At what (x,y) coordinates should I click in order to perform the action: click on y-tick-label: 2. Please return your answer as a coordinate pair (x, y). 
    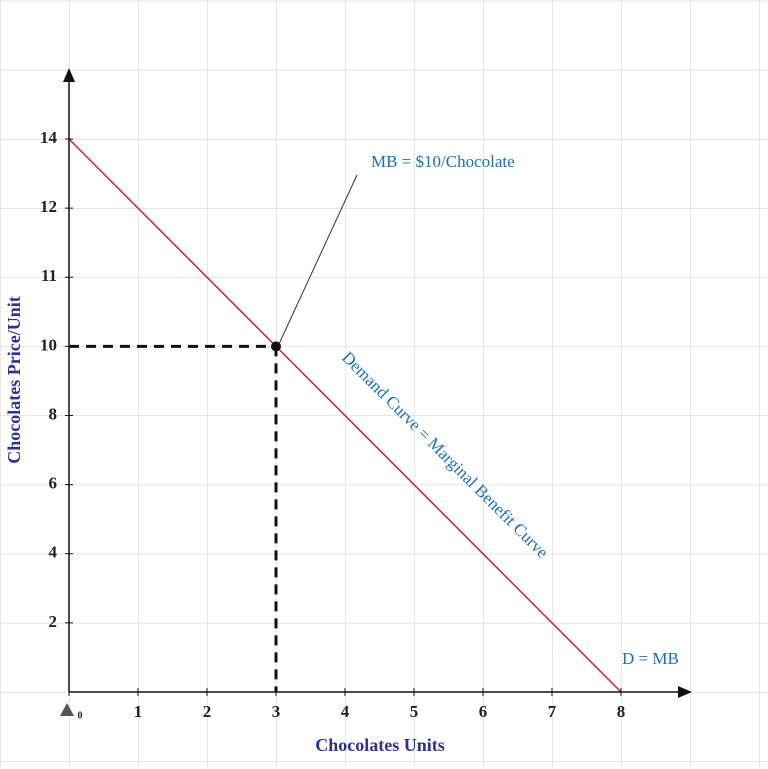
    Looking at the image, I should click on (53, 621).